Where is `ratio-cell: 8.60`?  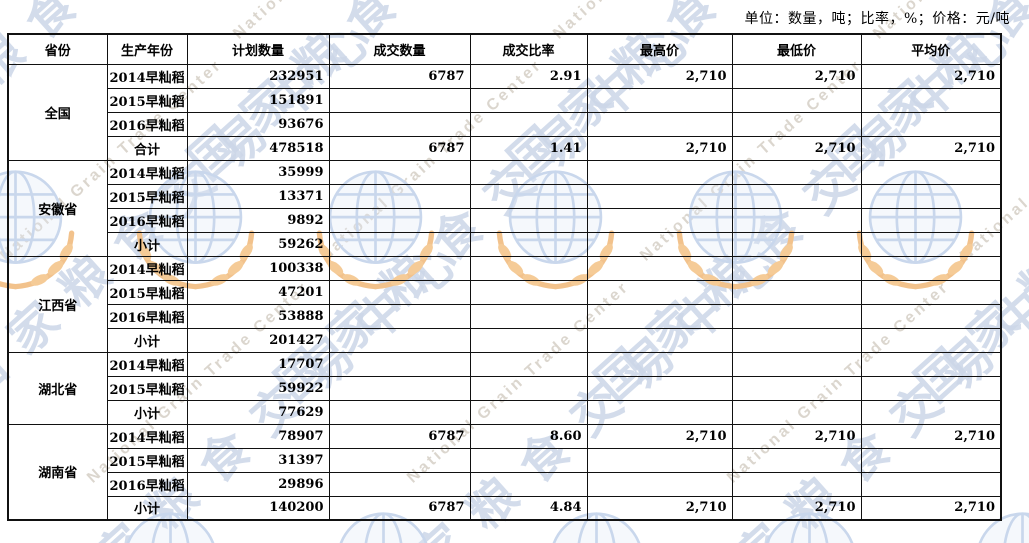
ratio-cell: 8.60 is located at coordinates (528, 436).